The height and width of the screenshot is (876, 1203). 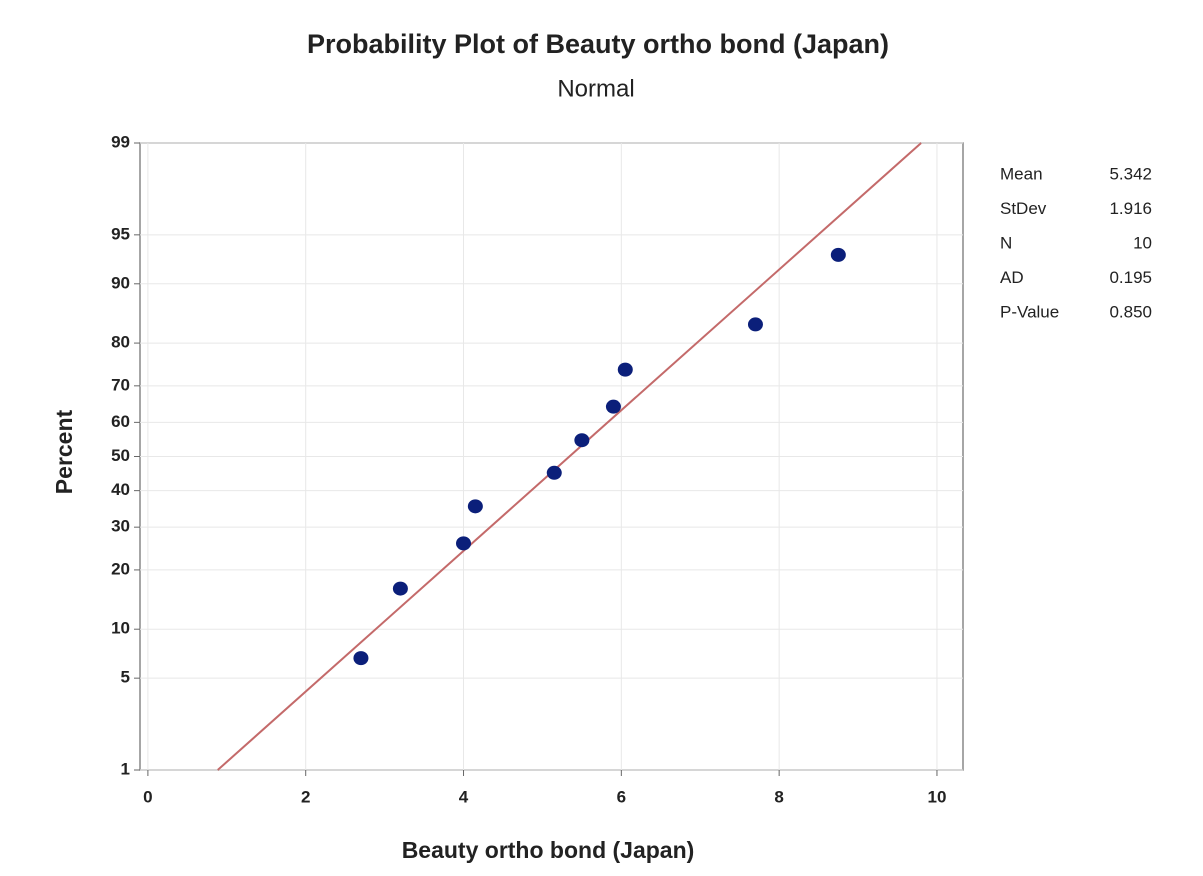 What do you see at coordinates (464, 796) in the screenshot?
I see `x-tick-label: 4` at bounding box center [464, 796].